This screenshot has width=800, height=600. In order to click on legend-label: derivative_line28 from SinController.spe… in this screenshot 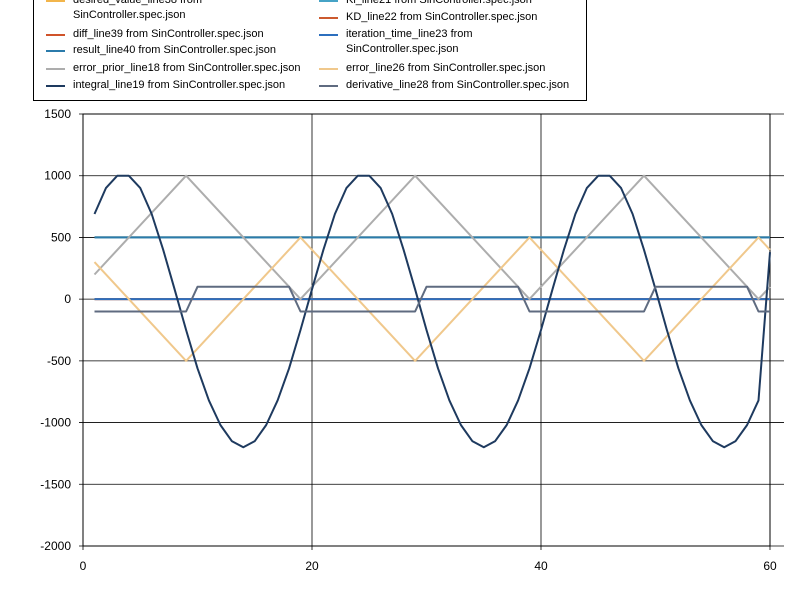, I will do `click(458, 85)`.